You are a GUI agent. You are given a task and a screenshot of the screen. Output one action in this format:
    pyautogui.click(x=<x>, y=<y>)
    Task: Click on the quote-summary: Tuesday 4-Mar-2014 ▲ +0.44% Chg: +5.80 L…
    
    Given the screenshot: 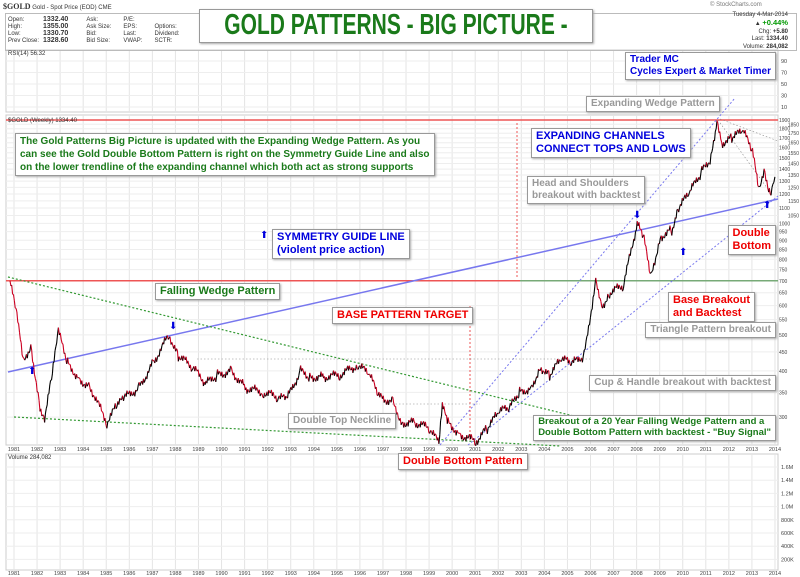 What is the action you would take?
    pyautogui.click(x=740, y=31)
    